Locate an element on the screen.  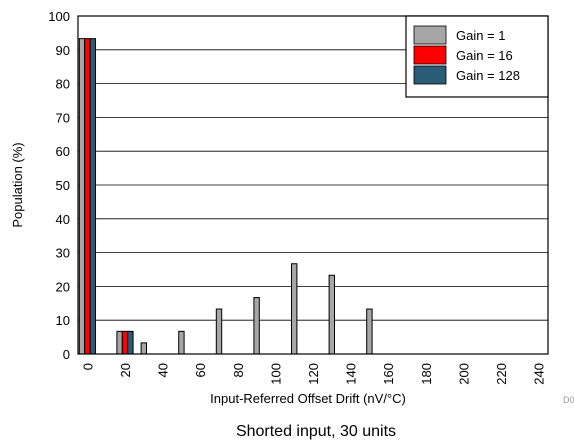
x-axis-label: Input-Referred Offset Drift (nV/°C) is located at coordinates (308, 398).